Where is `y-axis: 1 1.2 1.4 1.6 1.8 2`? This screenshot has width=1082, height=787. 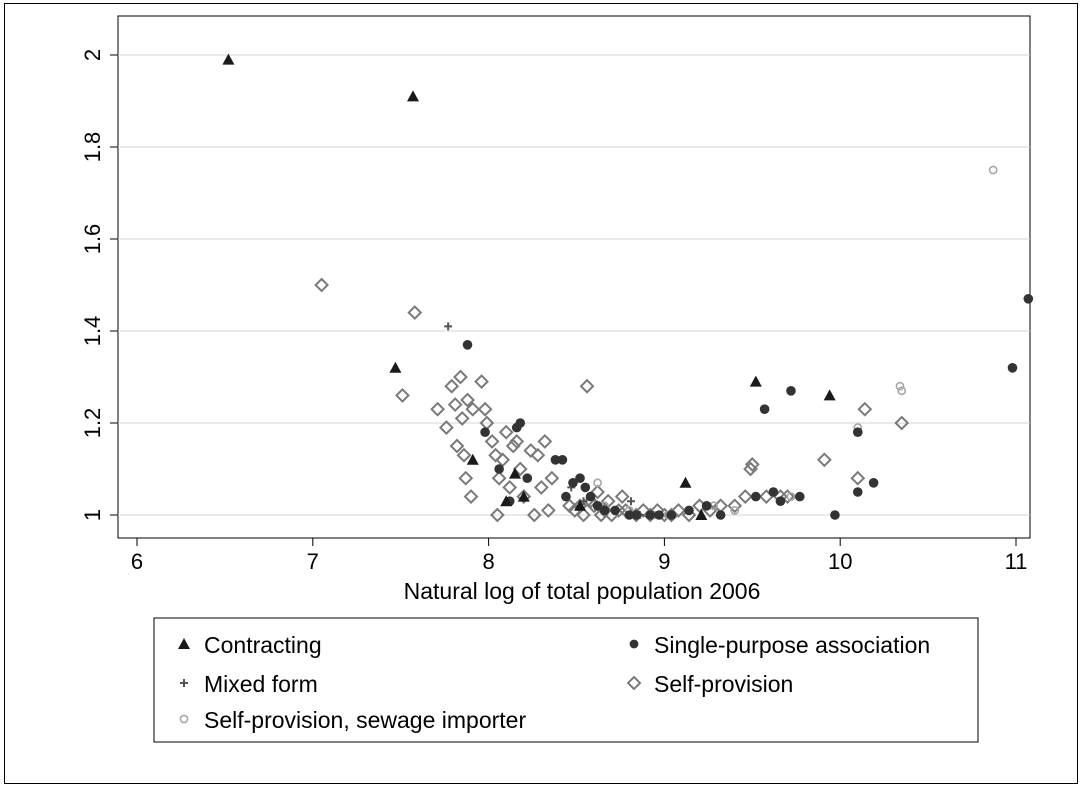
y-axis: 1 1.2 1.4 1.6 1.8 2 is located at coordinates (99, 285).